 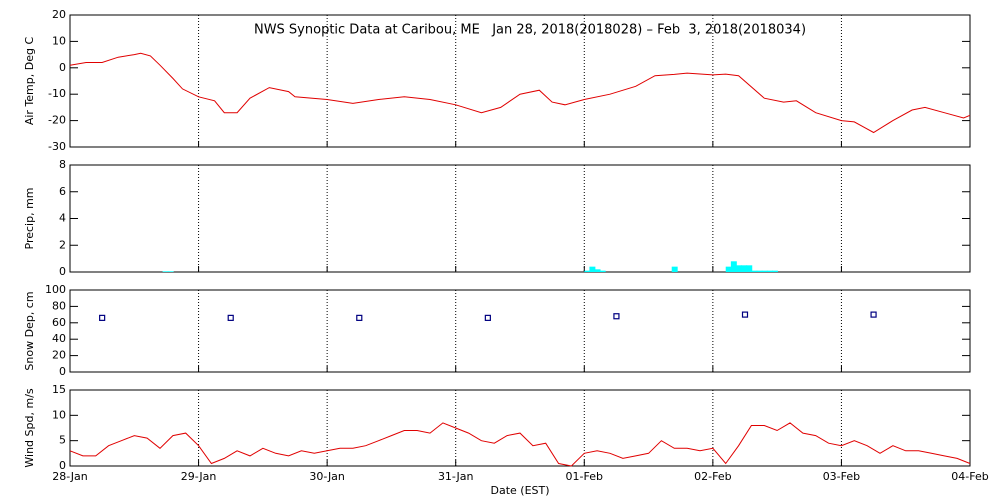 I want to click on x-tick-label: 31-Jan, so click(x=456, y=476).